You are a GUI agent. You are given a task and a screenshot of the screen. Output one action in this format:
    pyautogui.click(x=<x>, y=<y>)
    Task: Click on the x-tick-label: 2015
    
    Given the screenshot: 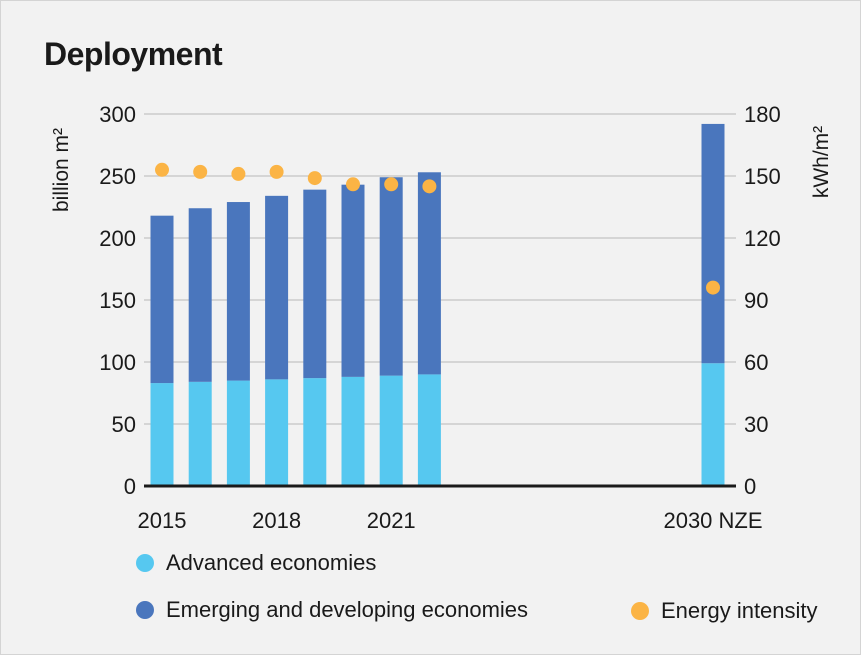 What is the action you would take?
    pyautogui.click(x=162, y=520)
    